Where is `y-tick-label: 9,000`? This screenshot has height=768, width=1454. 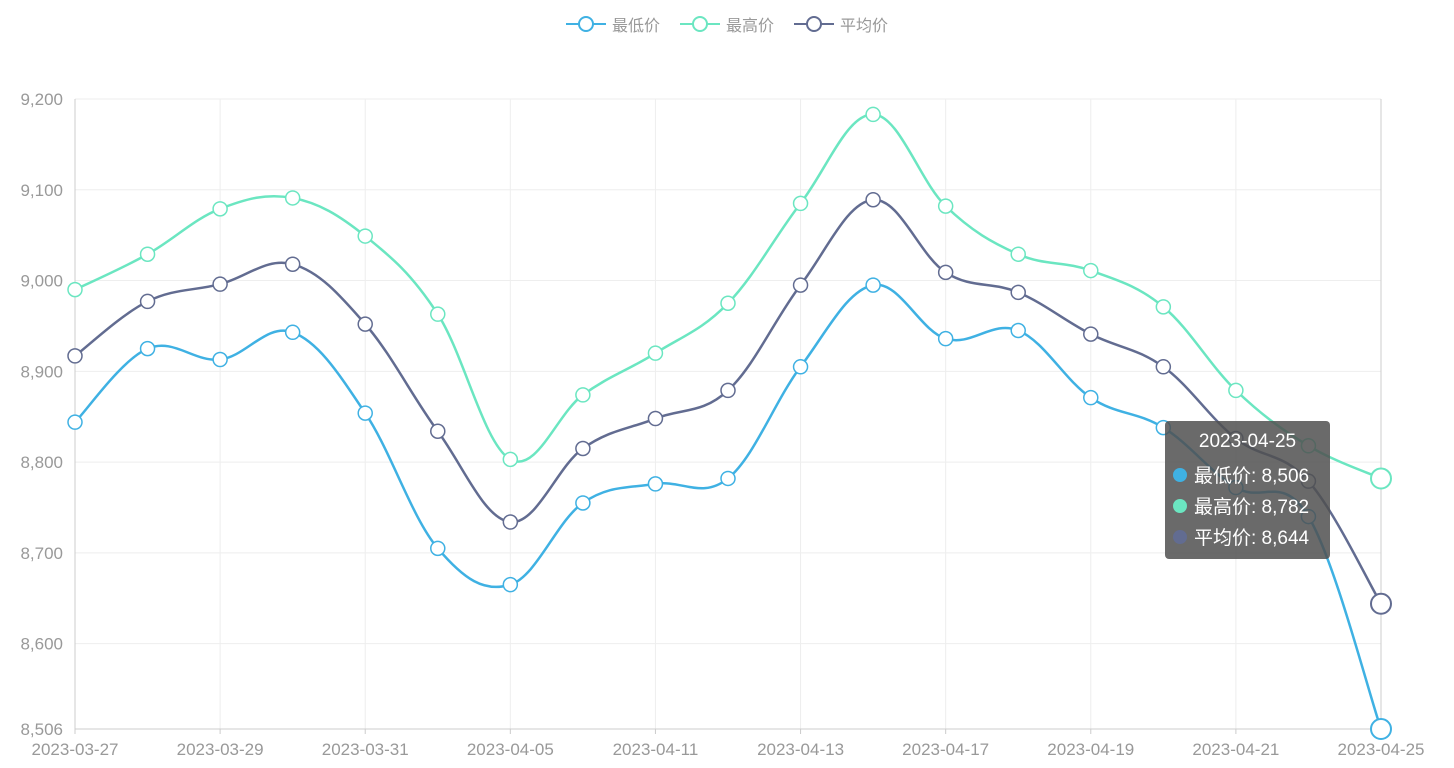 y-tick-label: 9,000 is located at coordinates (41, 281).